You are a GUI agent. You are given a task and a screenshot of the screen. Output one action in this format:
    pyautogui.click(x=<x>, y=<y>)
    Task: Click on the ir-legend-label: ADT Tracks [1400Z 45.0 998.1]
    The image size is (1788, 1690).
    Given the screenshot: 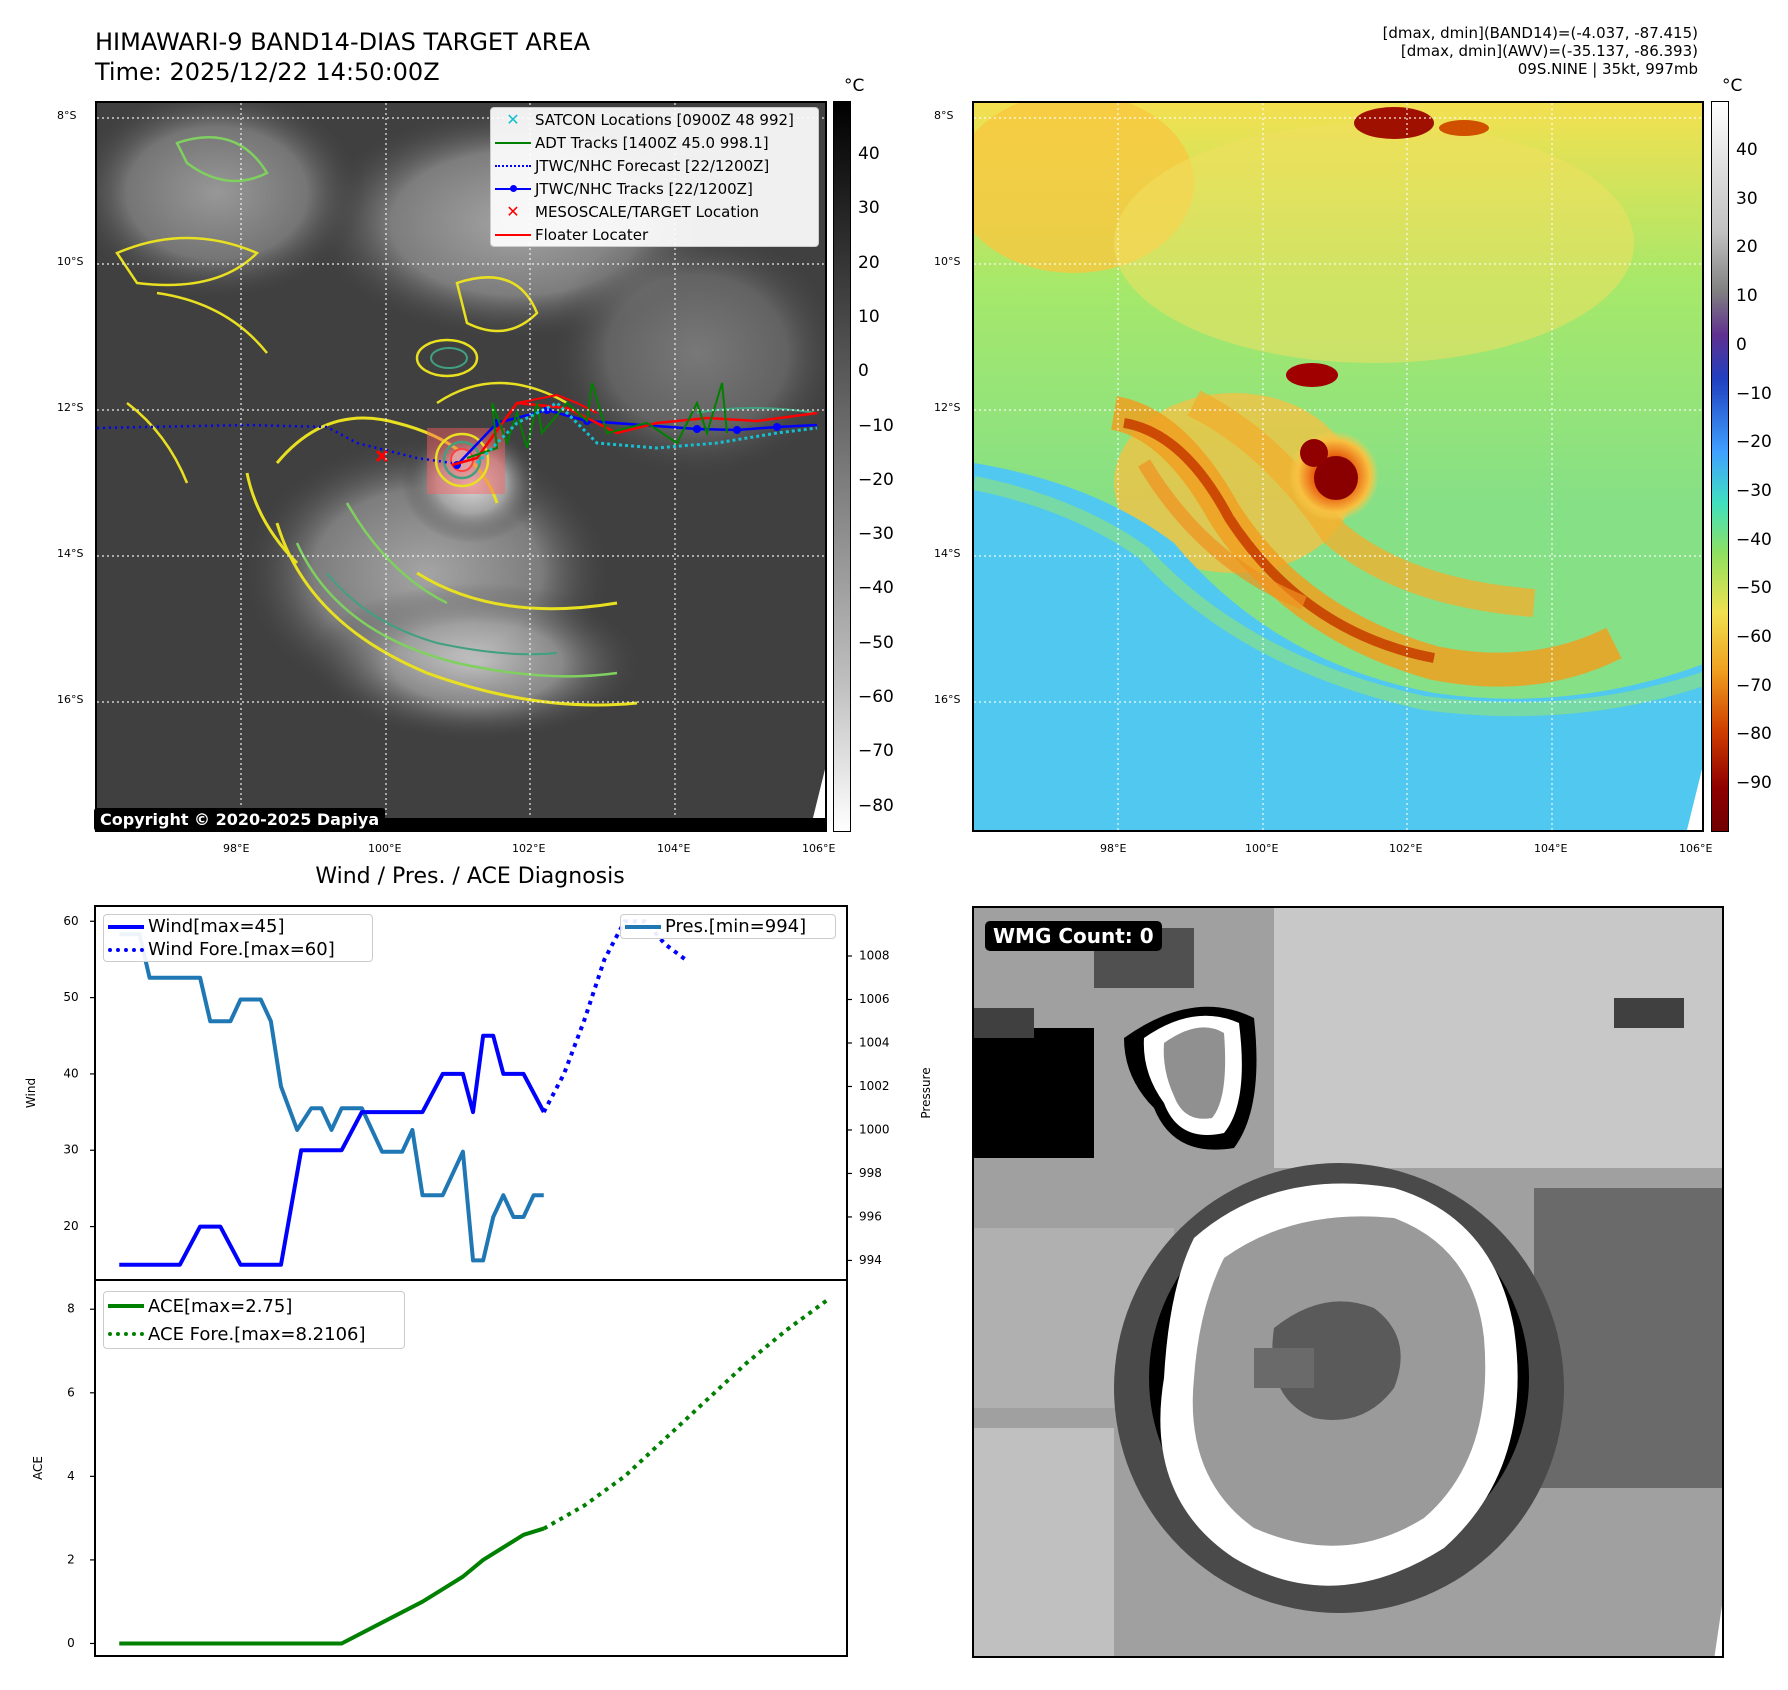 What is the action you would take?
    pyautogui.click(x=652, y=142)
    